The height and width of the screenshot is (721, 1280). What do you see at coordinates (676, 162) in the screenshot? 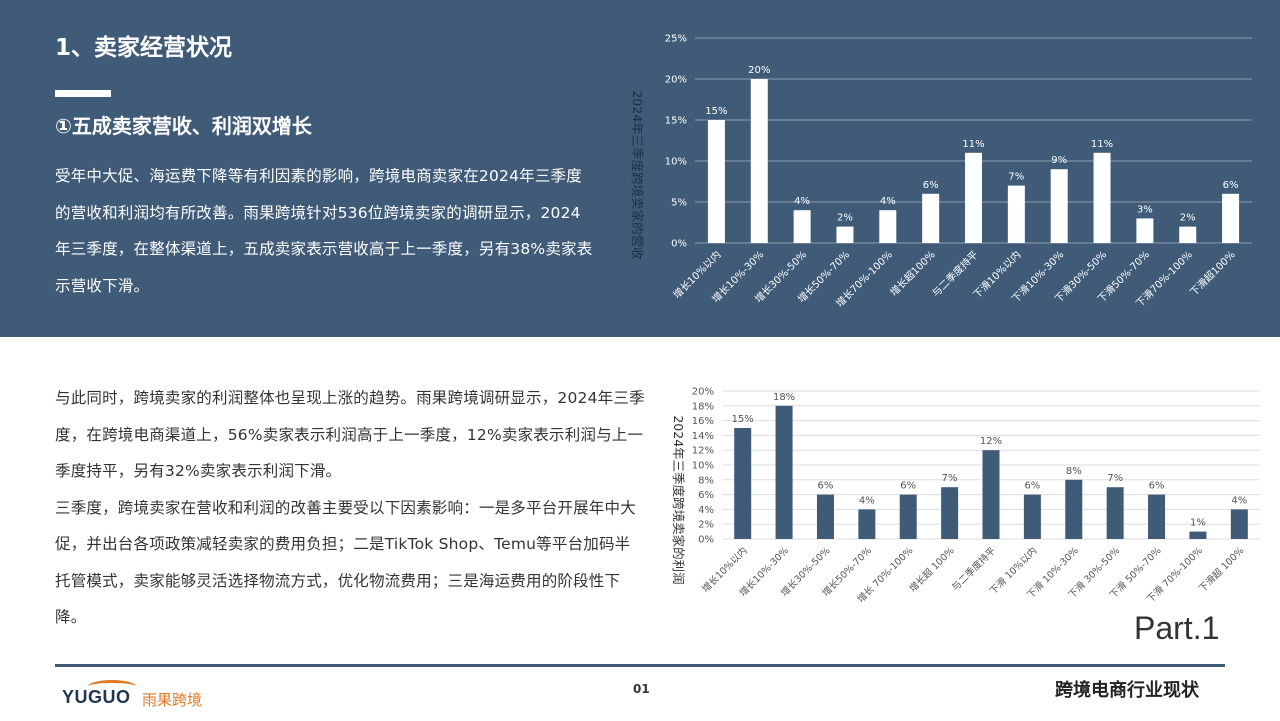
I see `revenue-y-tick-label: 10%` at bounding box center [676, 162].